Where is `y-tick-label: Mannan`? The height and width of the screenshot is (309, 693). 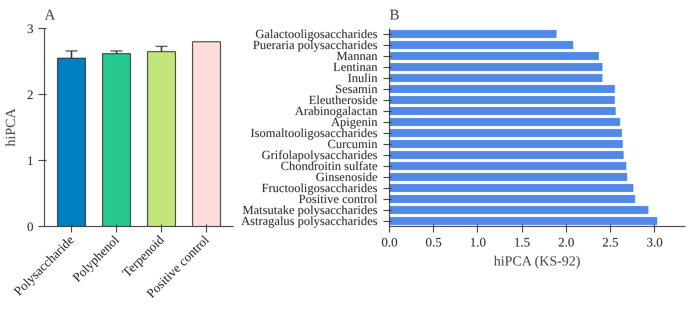
y-tick-label: Mannan is located at coordinates (357, 56).